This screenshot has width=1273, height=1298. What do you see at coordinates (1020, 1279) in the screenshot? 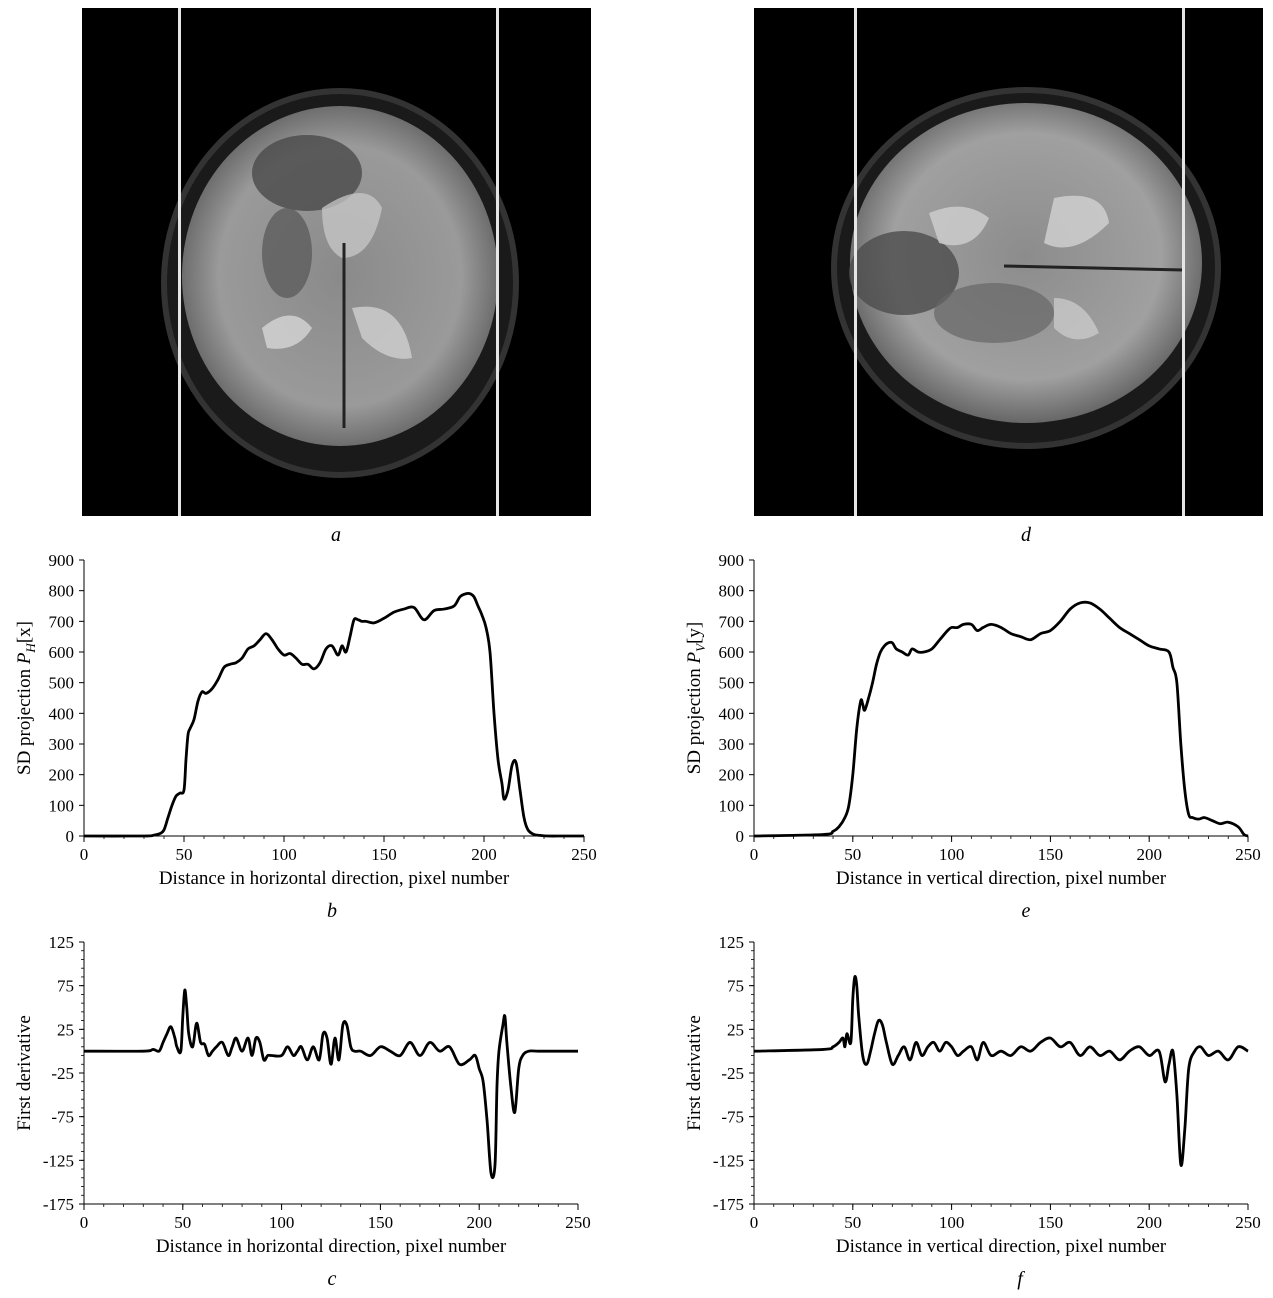
I see `caption-f: f` at bounding box center [1020, 1279].